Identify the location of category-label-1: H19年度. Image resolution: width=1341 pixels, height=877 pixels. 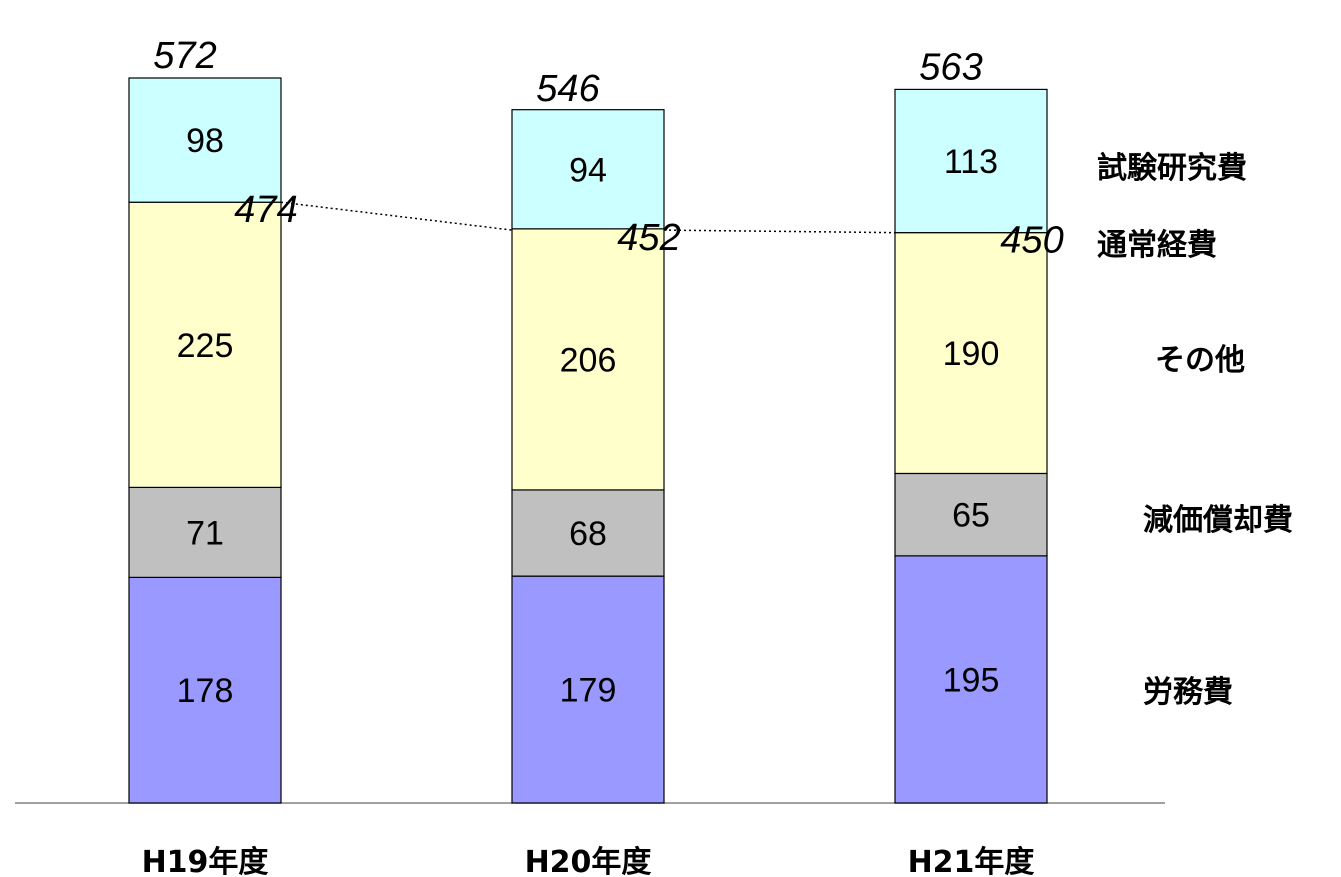
(205, 861).